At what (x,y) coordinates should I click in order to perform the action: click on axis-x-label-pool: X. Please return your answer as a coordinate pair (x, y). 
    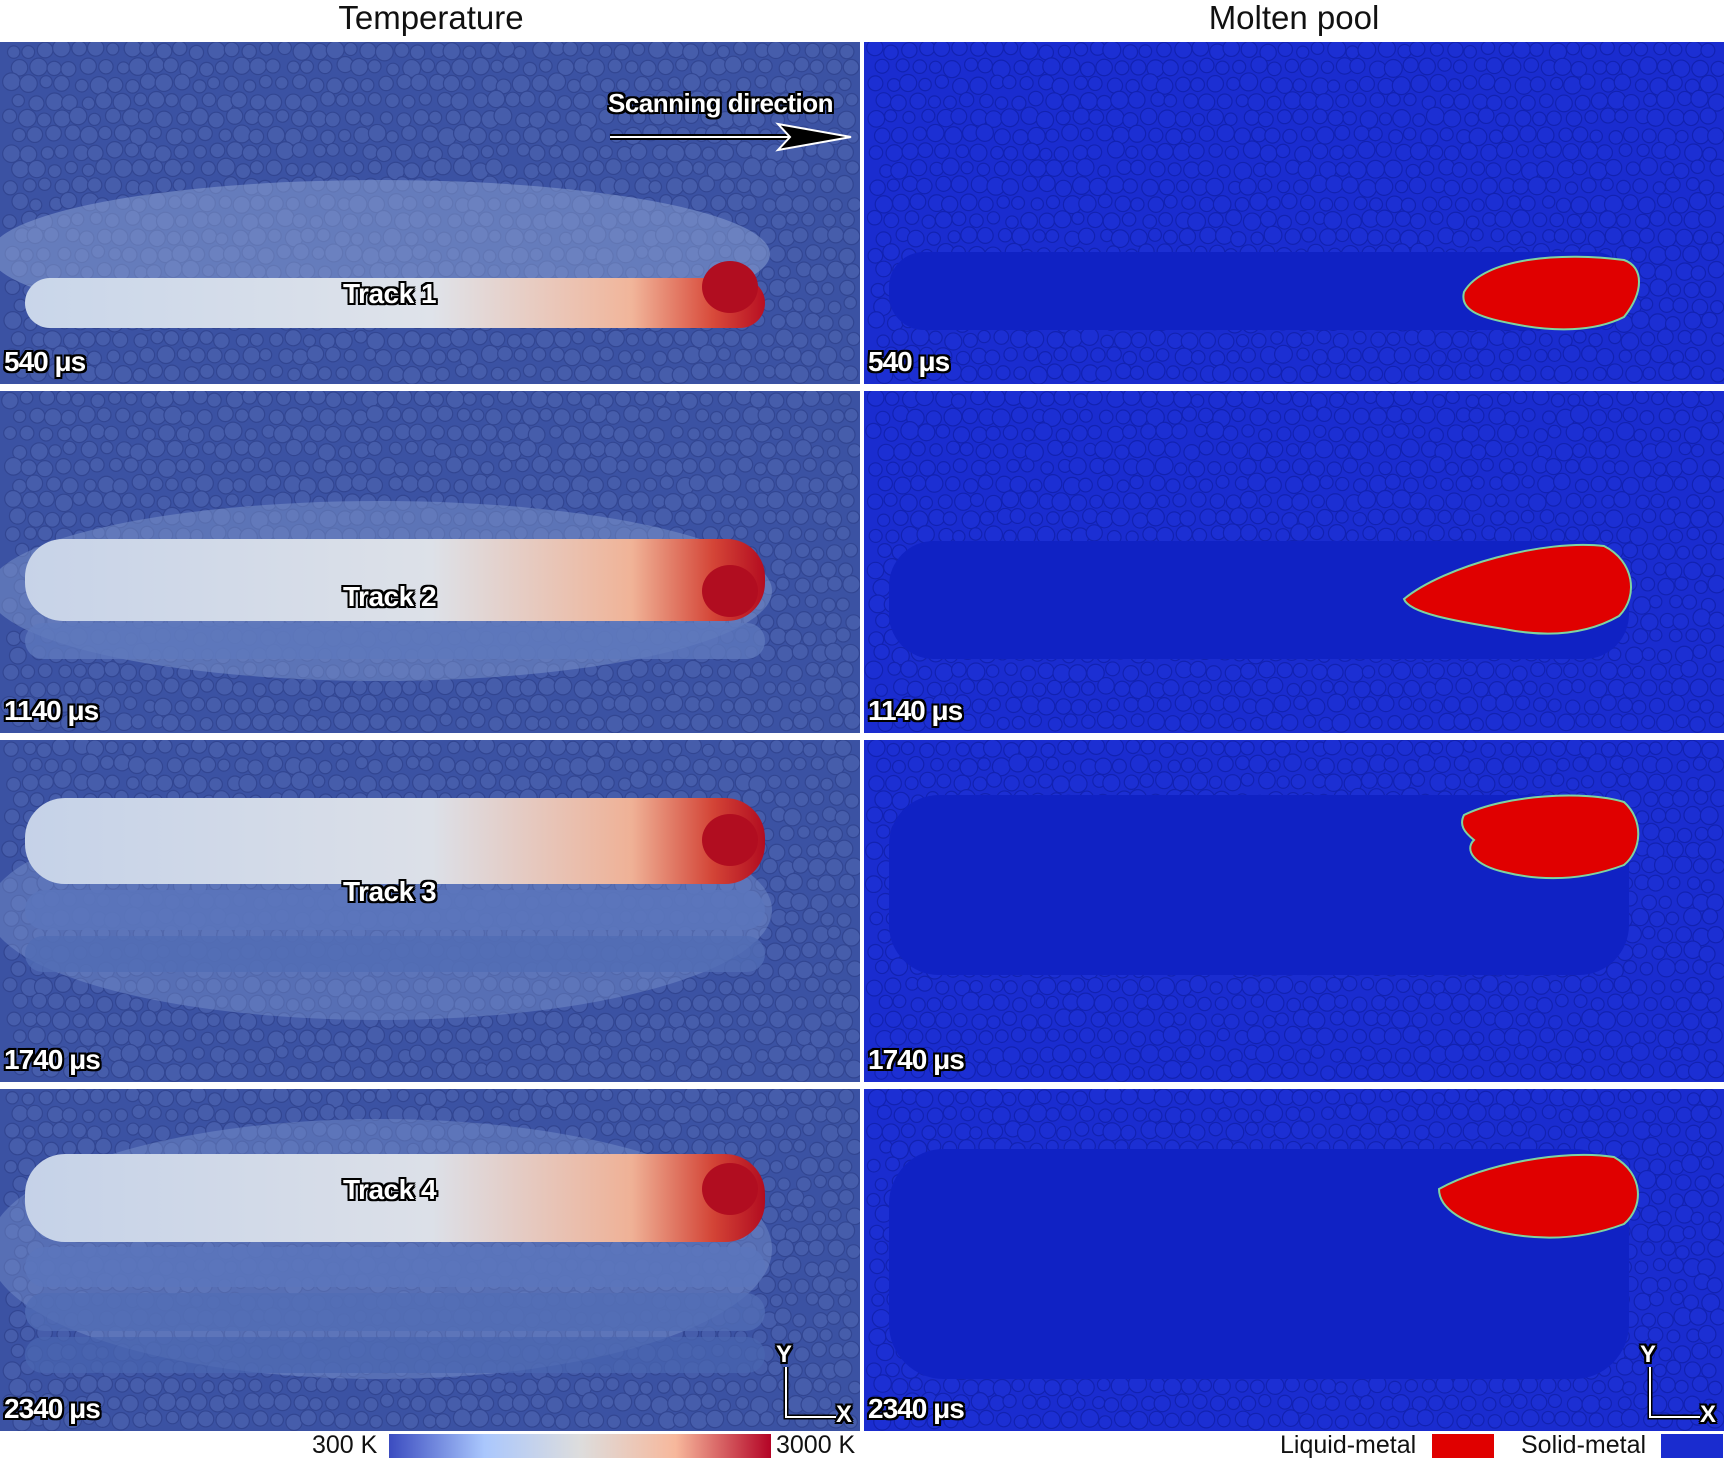
    Looking at the image, I should click on (1708, 1414).